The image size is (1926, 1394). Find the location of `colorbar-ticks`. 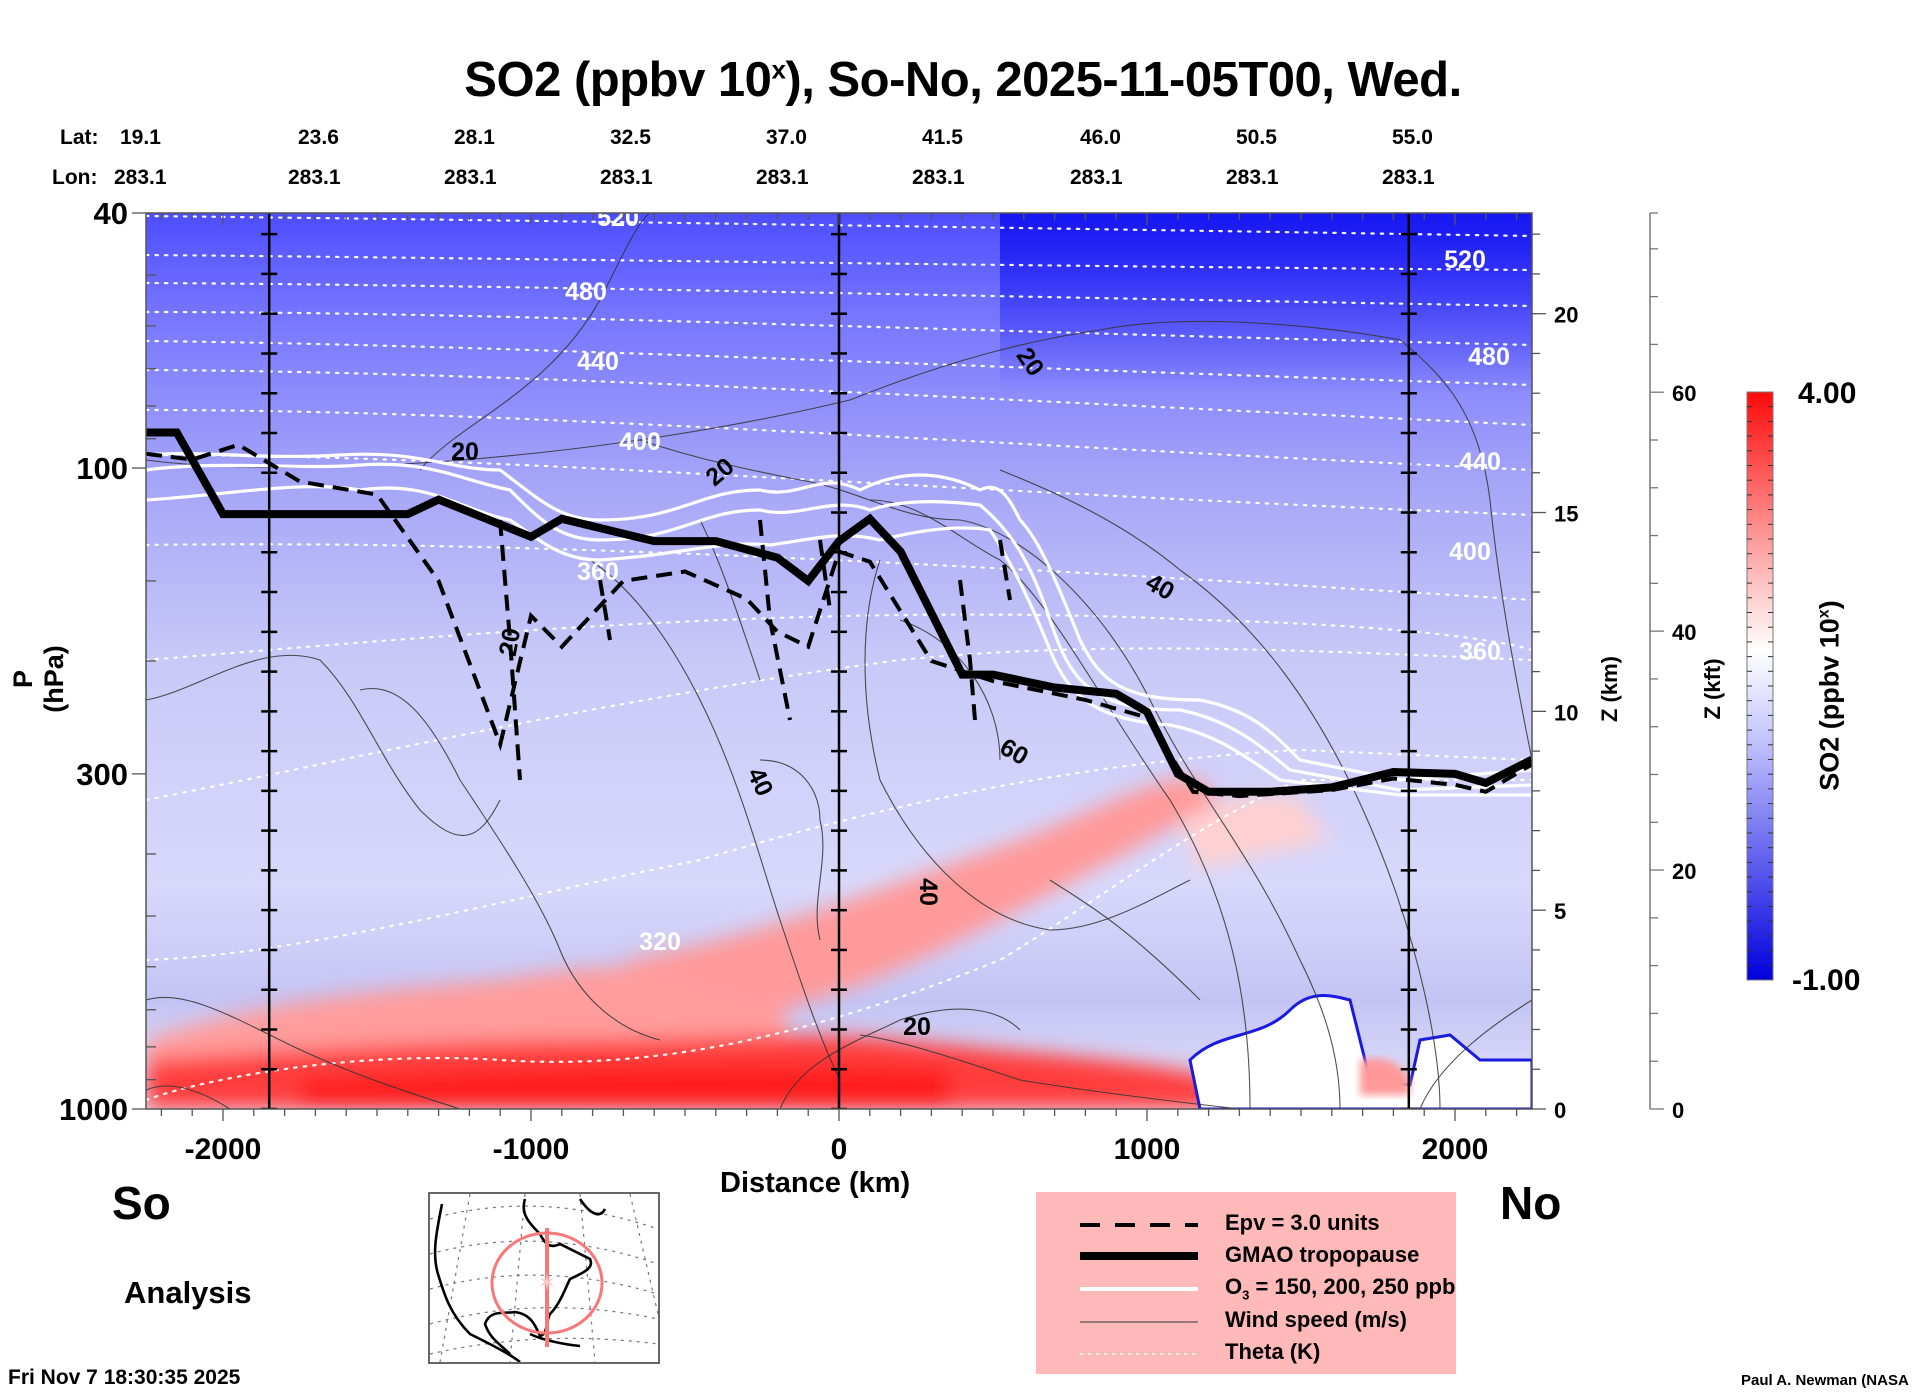

colorbar-ticks is located at coordinates (1760, 686).